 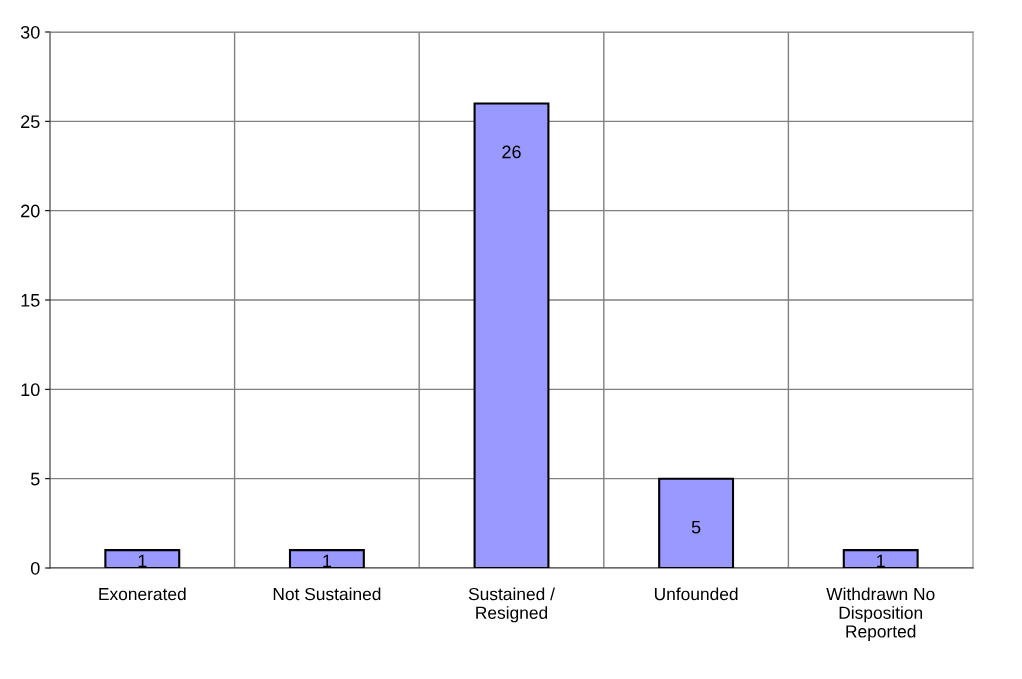 I want to click on data-label: 26, so click(x=511, y=152).